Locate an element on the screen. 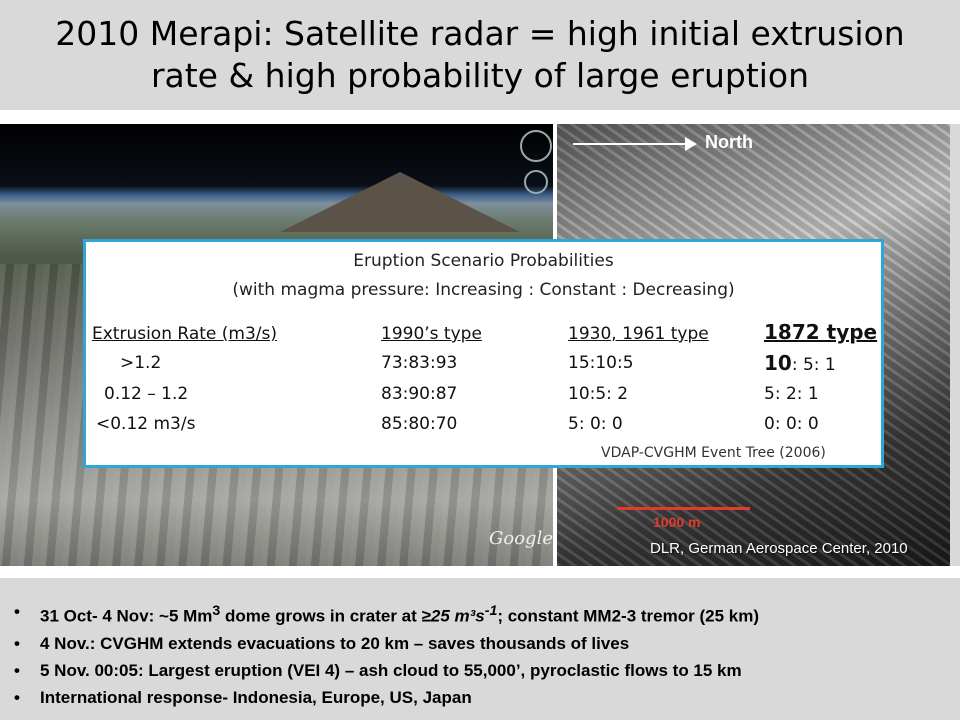  bullets-separator is located at coordinates (480, 572).